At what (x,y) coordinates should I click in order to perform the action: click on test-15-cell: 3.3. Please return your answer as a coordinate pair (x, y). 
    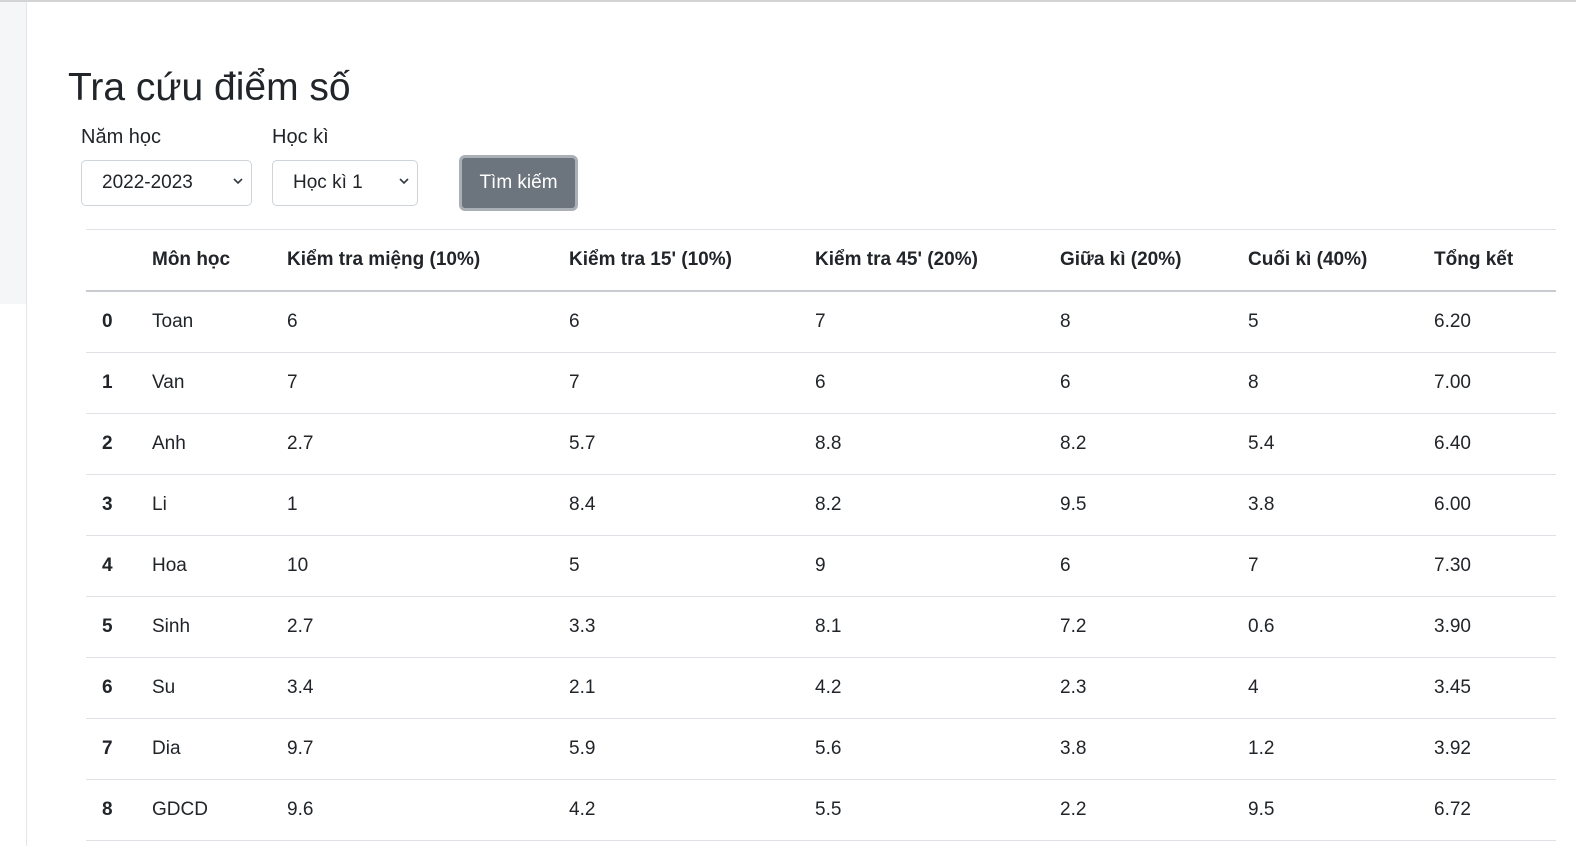
    Looking at the image, I should click on (692, 627).